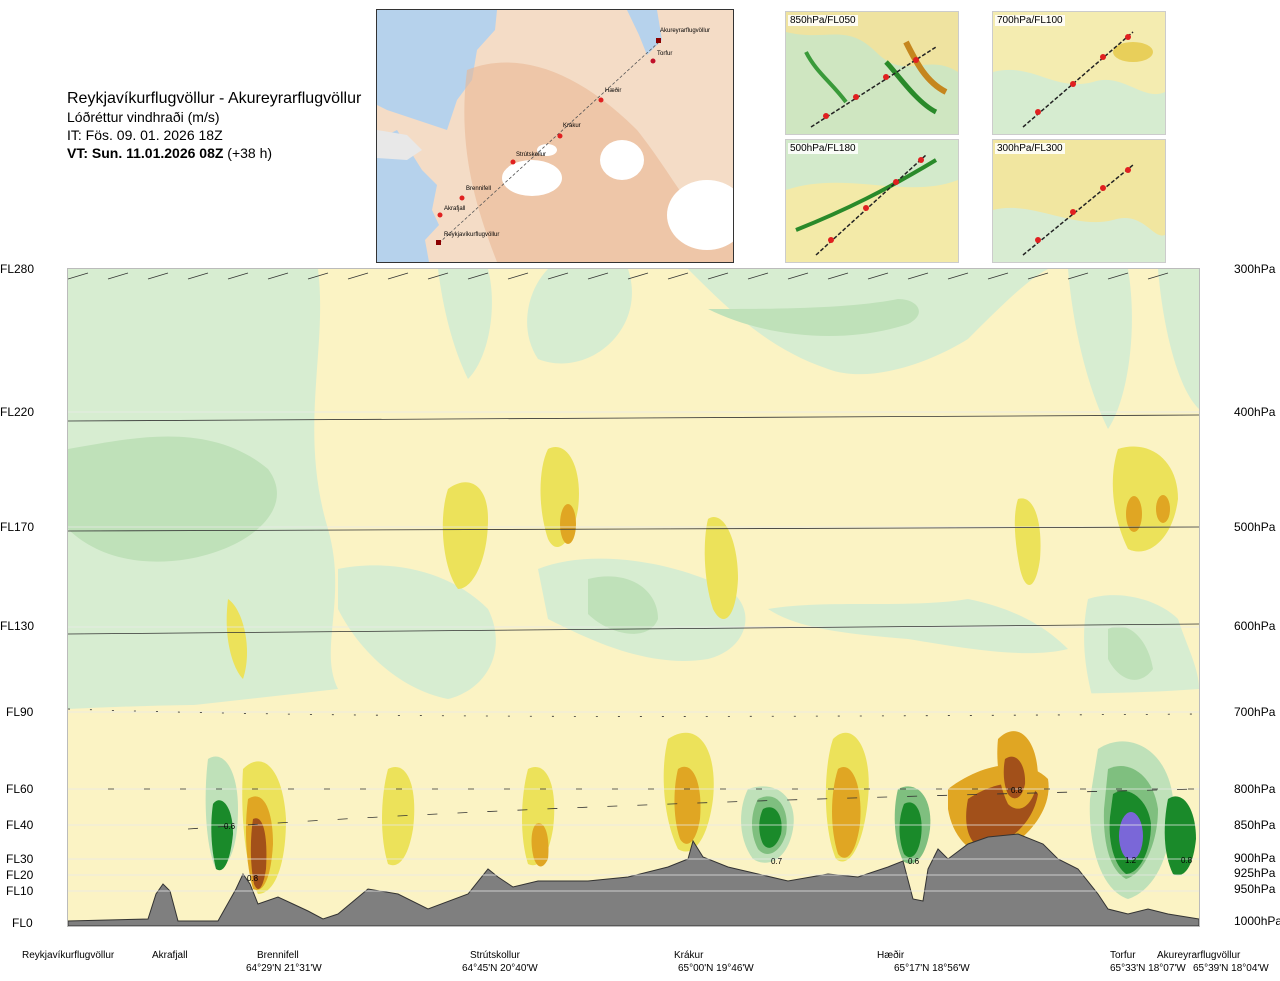  What do you see at coordinates (685, 31) in the screenshot?
I see `map-label-akureyri: Akureyrarflugvöllur` at bounding box center [685, 31].